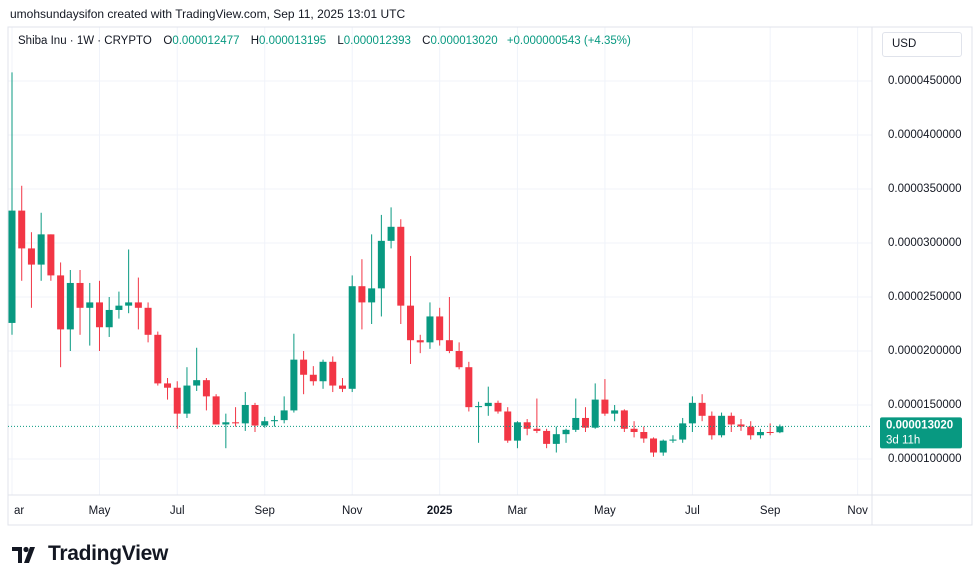 This screenshot has height=585, width=980. What do you see at coordinates (352, 511) in the screenshot?
I see `x-tick-label: Nov` at bounding box center [352, 511].